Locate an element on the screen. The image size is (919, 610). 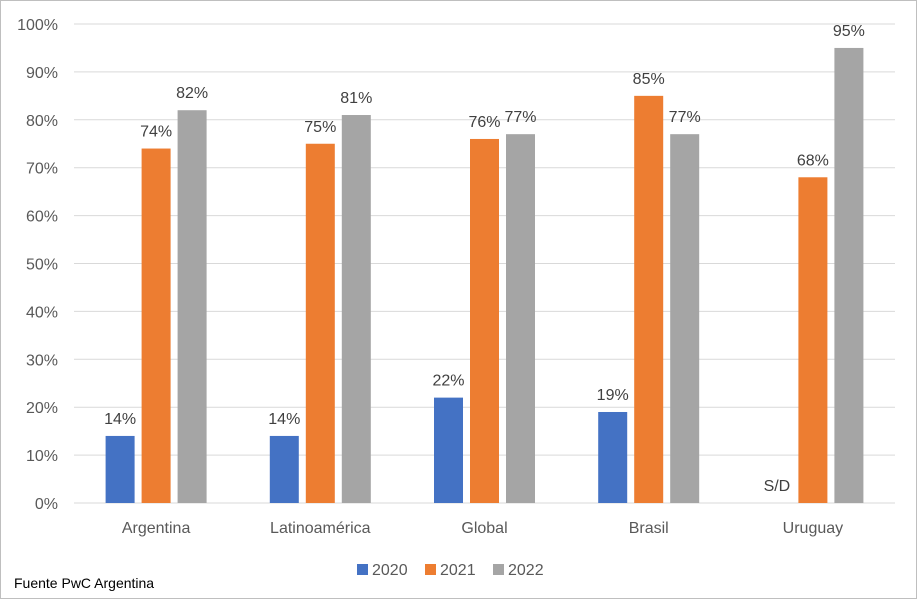
legend-label: 2020 is located at coordinates (390, 570).